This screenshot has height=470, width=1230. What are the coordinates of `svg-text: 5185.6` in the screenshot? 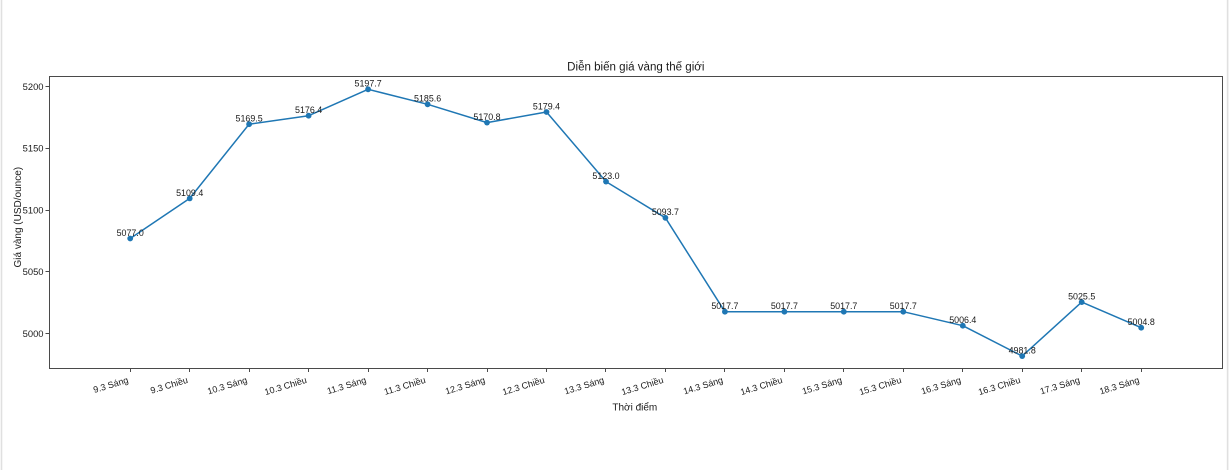 It's located at (427, 99).